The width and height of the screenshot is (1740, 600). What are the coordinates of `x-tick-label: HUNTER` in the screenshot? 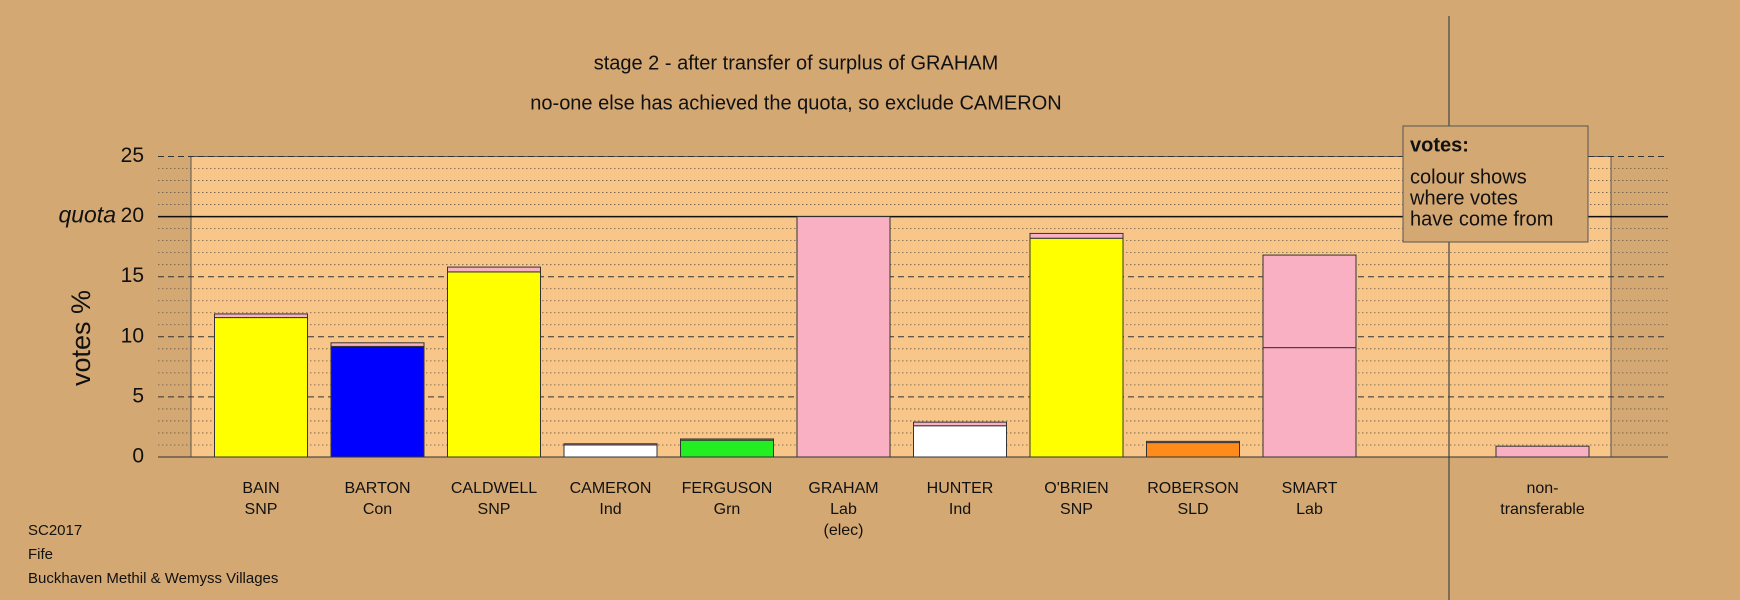 It's located at (960, 488).